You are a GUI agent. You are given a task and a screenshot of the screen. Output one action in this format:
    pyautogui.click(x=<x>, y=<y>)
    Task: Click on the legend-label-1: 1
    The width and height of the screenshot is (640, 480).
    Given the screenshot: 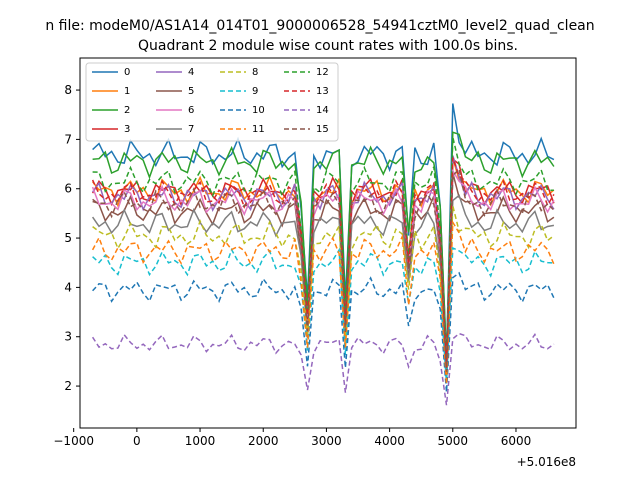 What is the action you would take?
    pyautogui.click(x=127, y=91)
    